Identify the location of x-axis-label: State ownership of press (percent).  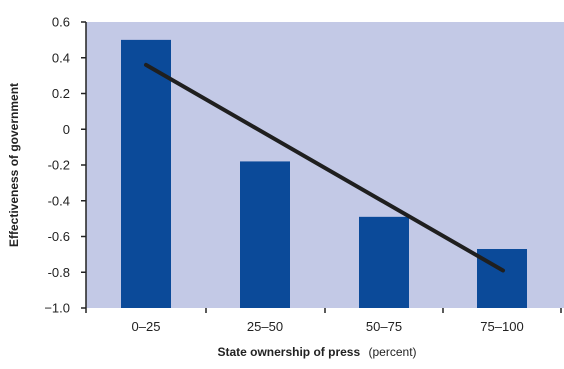
(316, 352).